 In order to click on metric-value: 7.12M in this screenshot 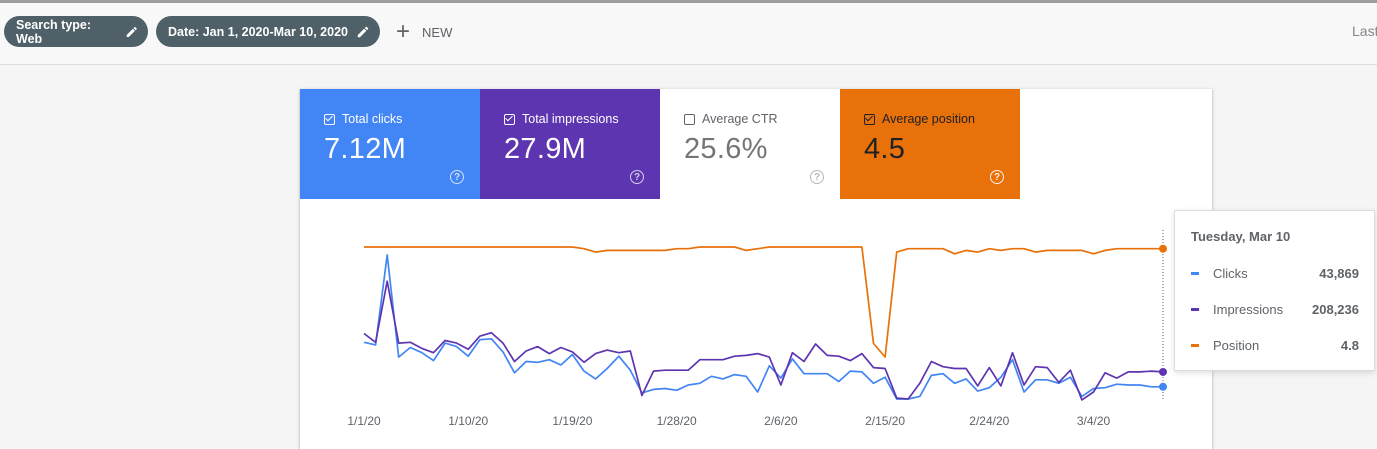, I will do `click(365, 149)`.